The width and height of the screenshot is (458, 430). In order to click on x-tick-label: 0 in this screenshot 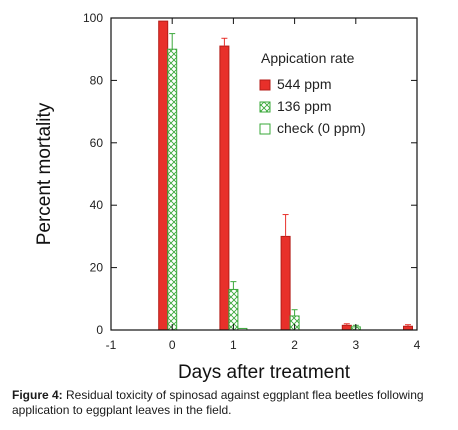, I will do `click(172, 345)`.